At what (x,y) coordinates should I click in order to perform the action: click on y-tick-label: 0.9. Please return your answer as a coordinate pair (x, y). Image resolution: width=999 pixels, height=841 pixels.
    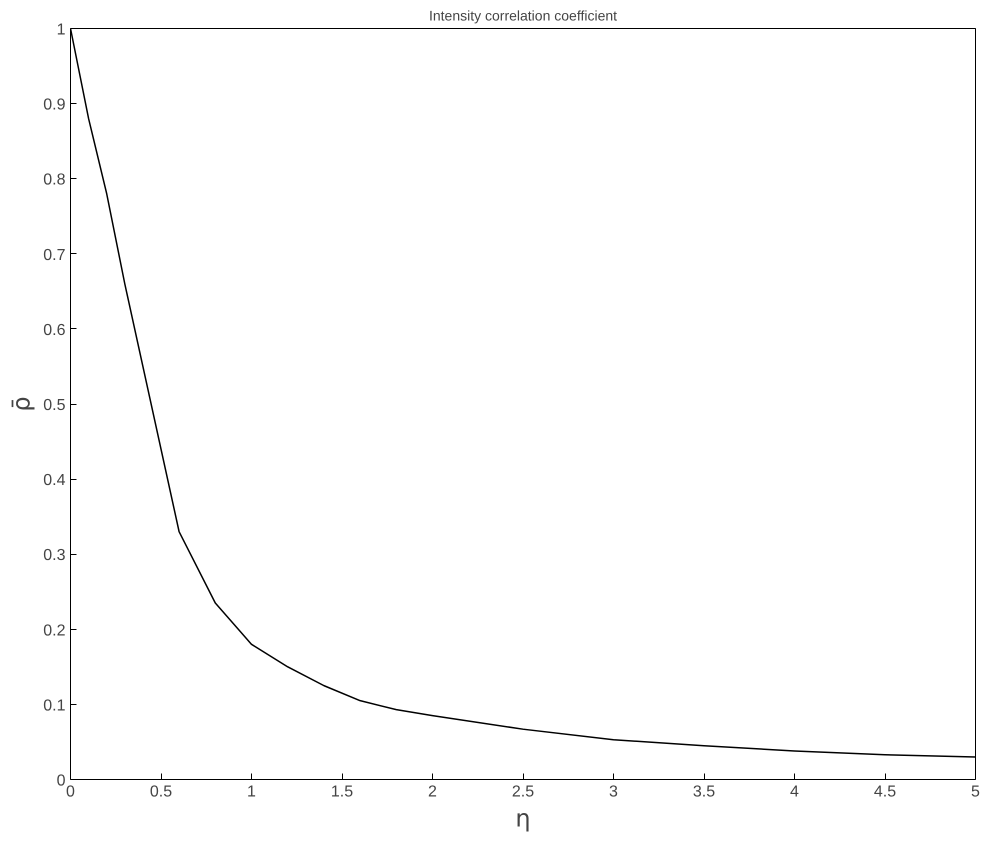
    Looking at the image, I should click on (54, 105).